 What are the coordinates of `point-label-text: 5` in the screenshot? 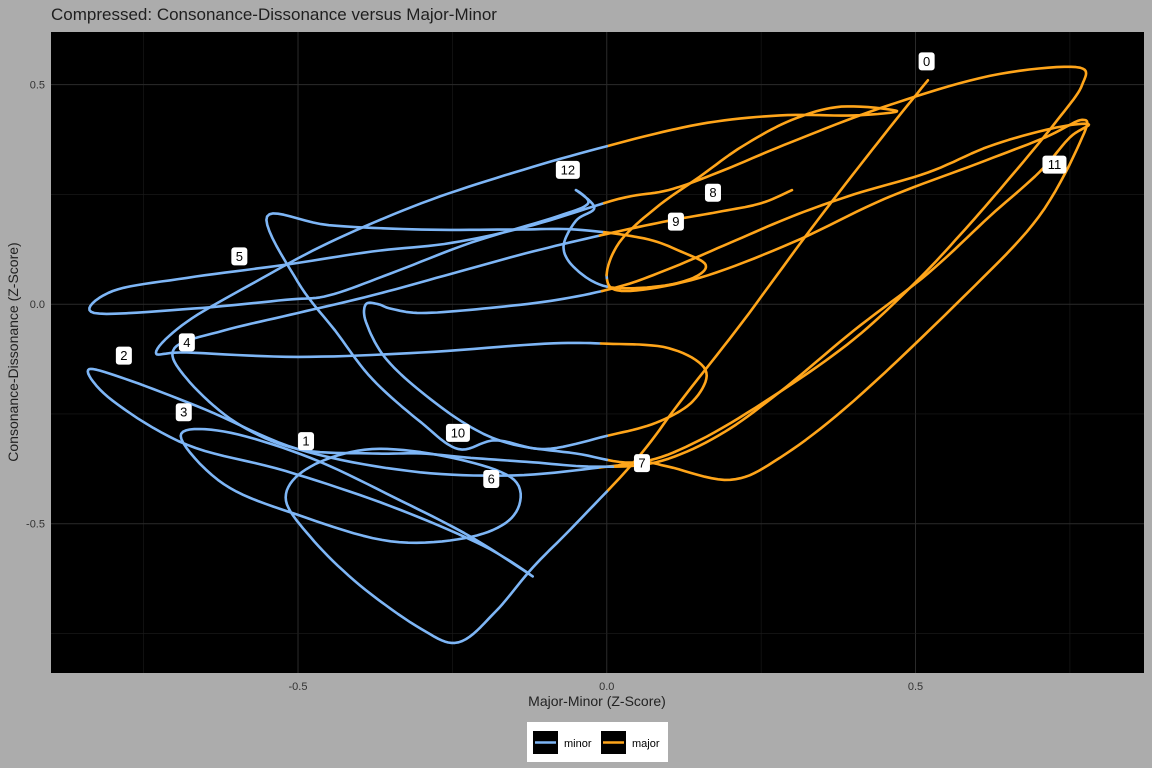 It's located at (239, 256).